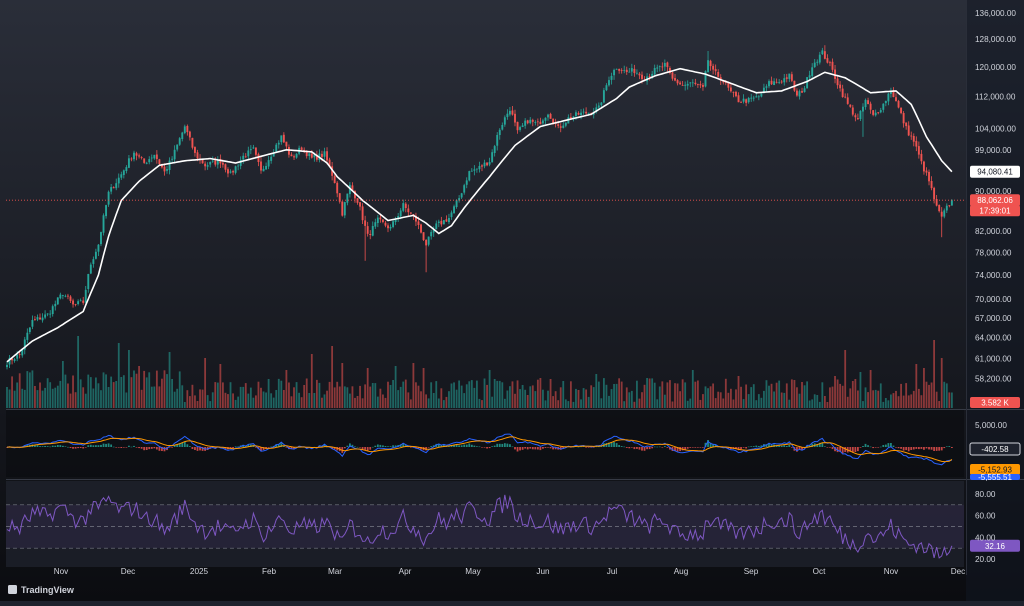  What do you see at coordinates (995, 200) in the screenshot?
I see `current-price-tag-text: 88,062.06` at bounding box center [995, 200].